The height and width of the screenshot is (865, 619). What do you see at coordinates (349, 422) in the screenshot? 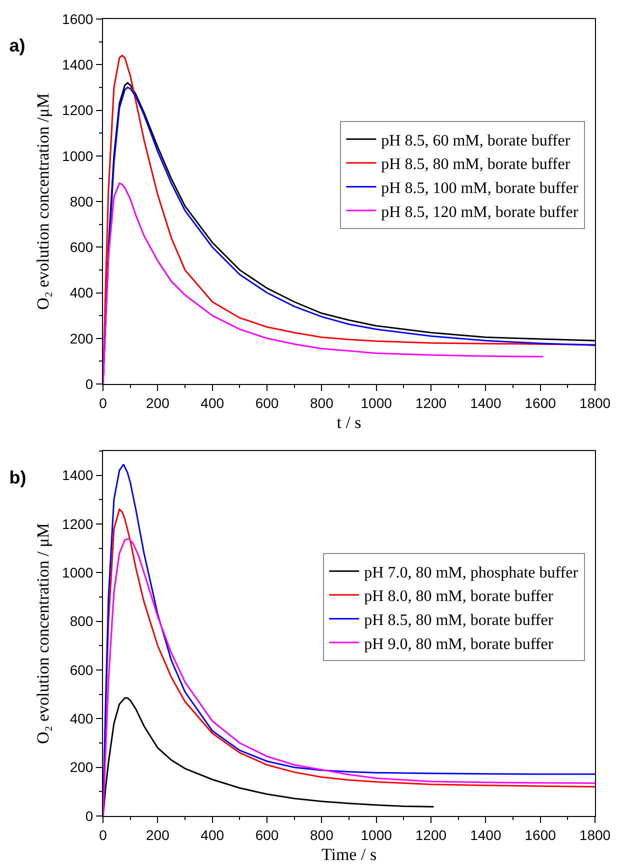
I see `x-axis-title: t / s` at bounding box center [349, 422].